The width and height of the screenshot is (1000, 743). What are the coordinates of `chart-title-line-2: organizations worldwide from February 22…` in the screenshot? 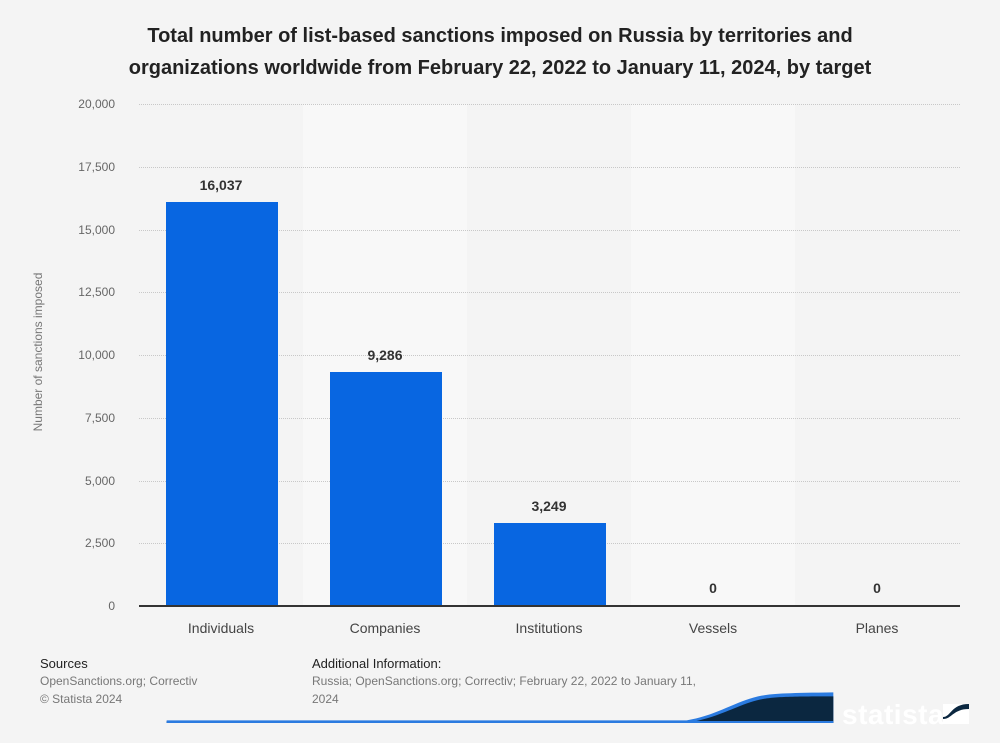 It's located at (500, 68).